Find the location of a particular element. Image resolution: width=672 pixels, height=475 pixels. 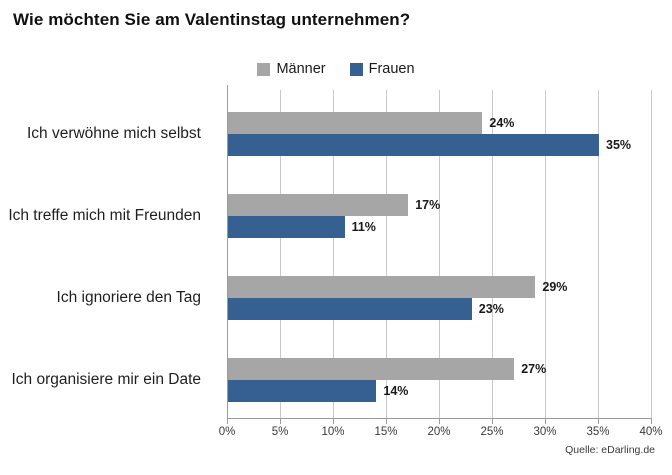

bar-value-label: 27% is located at coordinates (534, 369).